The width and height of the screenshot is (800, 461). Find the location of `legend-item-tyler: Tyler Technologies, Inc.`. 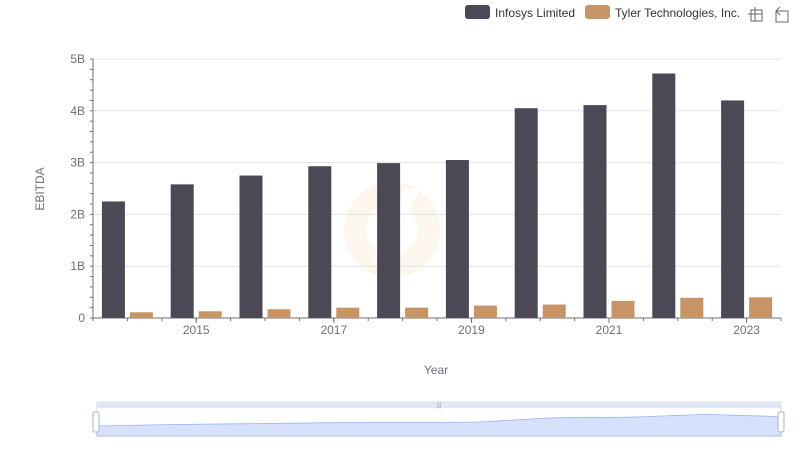

legend-item-tyler: Tyler Technologies, Inc. is located at coordinates (662, 12).